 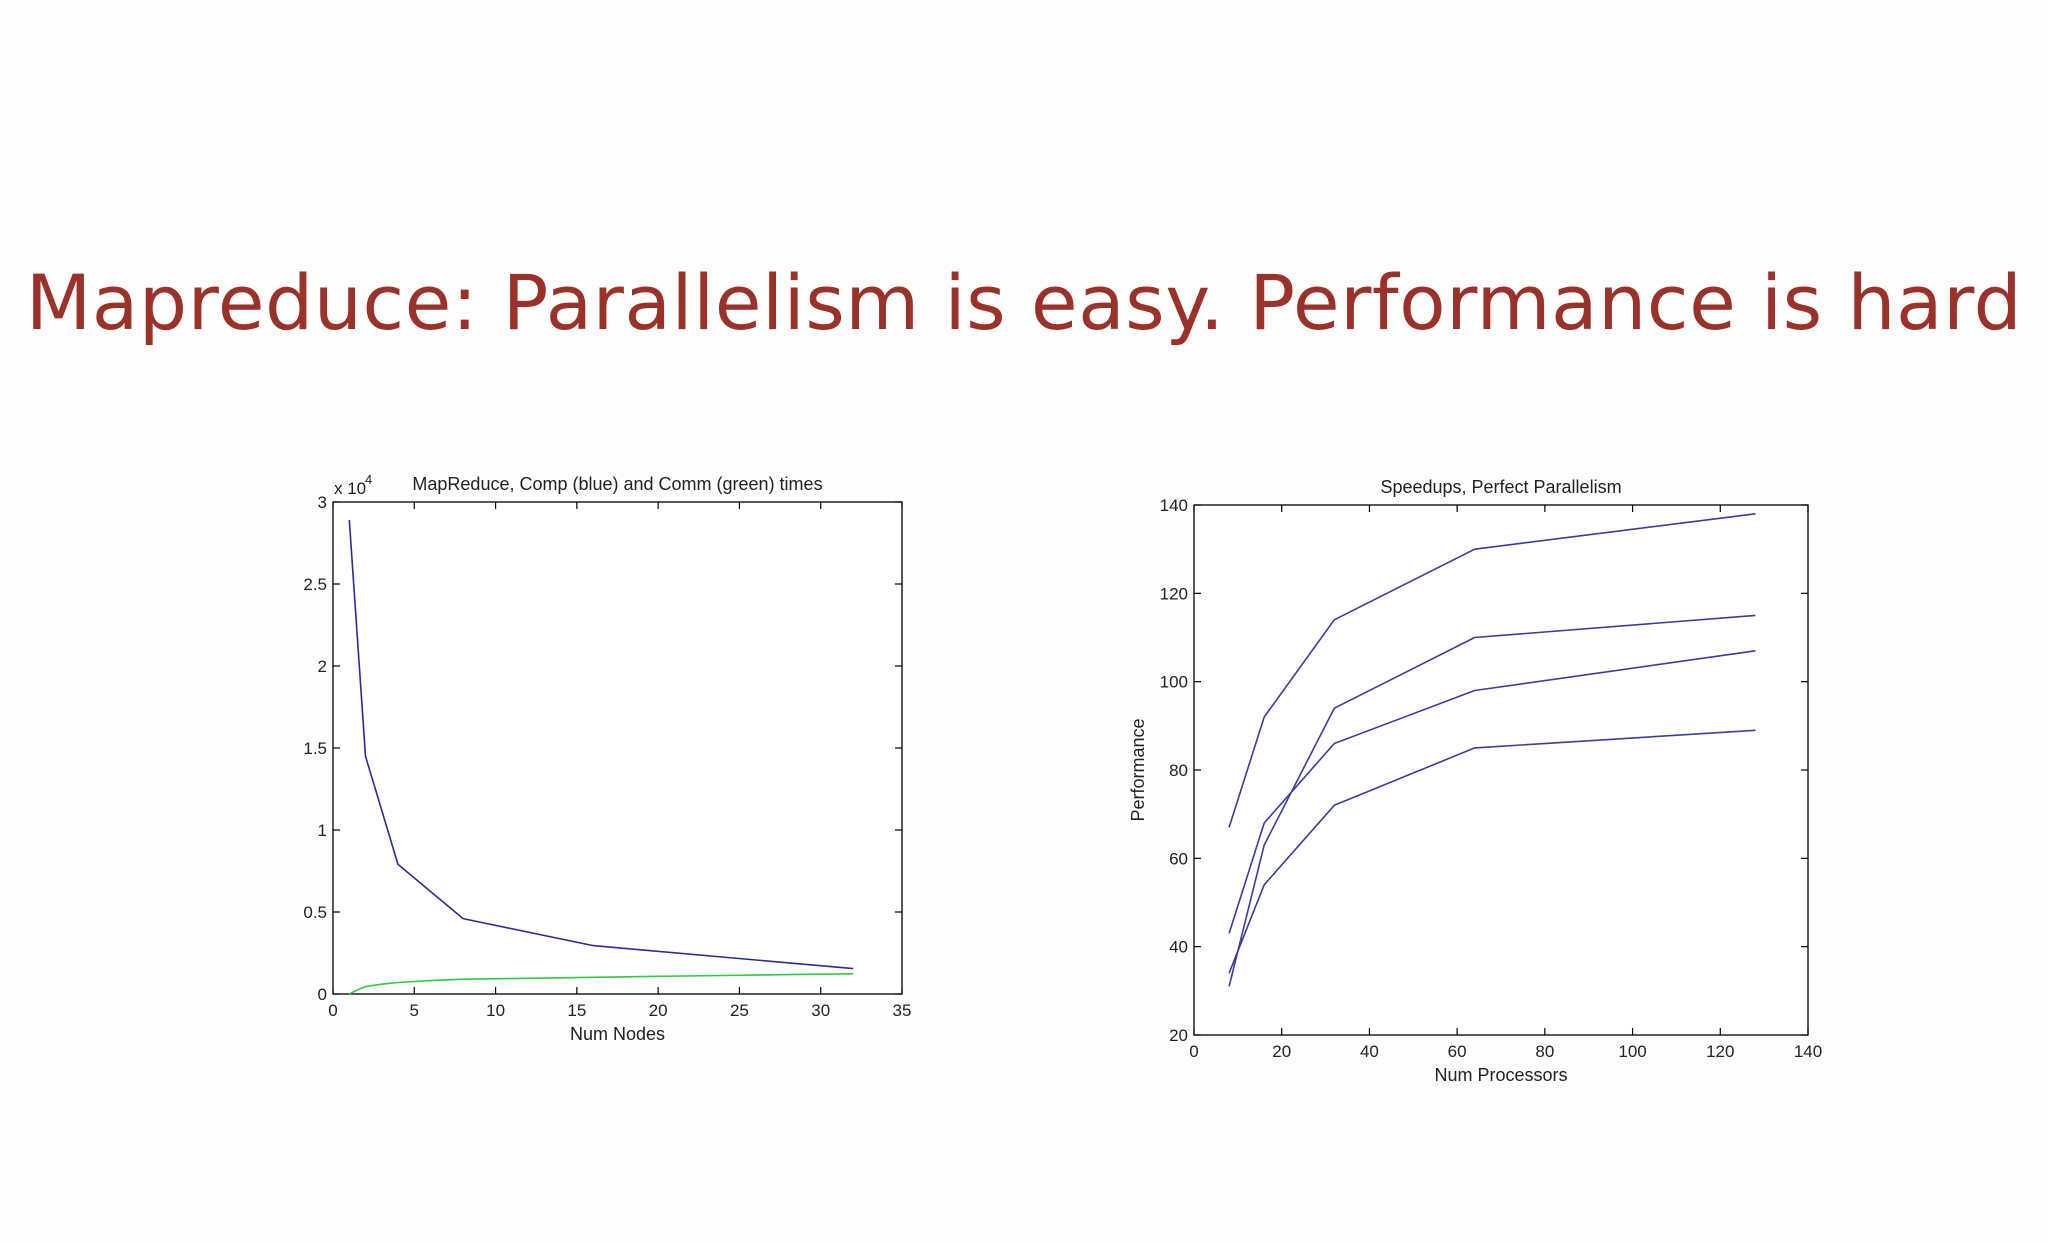 I want to click on y-tick-label: 80, so click(x=1178, y=770).